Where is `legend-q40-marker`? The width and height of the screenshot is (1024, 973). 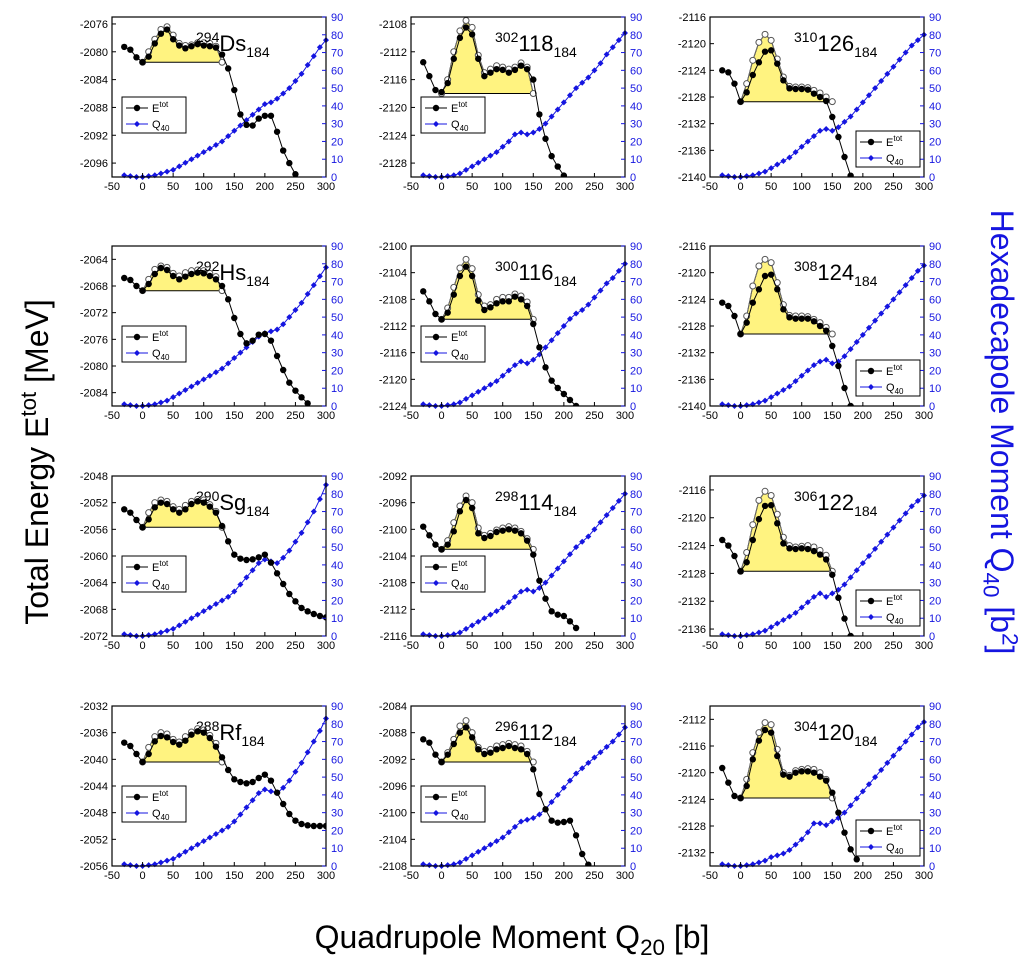 legend-q40-marker is located at coordinates (436, 813).